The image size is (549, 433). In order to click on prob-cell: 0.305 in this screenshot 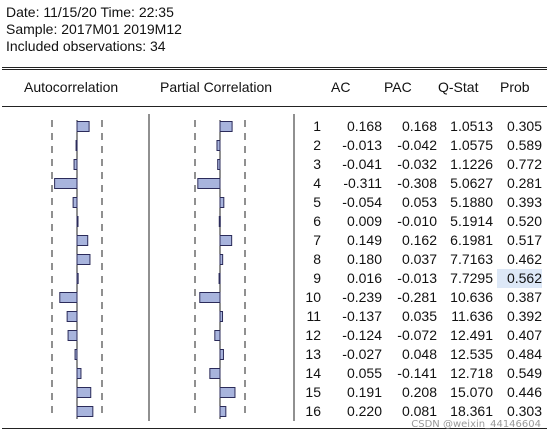, I will do `click(524, 126)`.